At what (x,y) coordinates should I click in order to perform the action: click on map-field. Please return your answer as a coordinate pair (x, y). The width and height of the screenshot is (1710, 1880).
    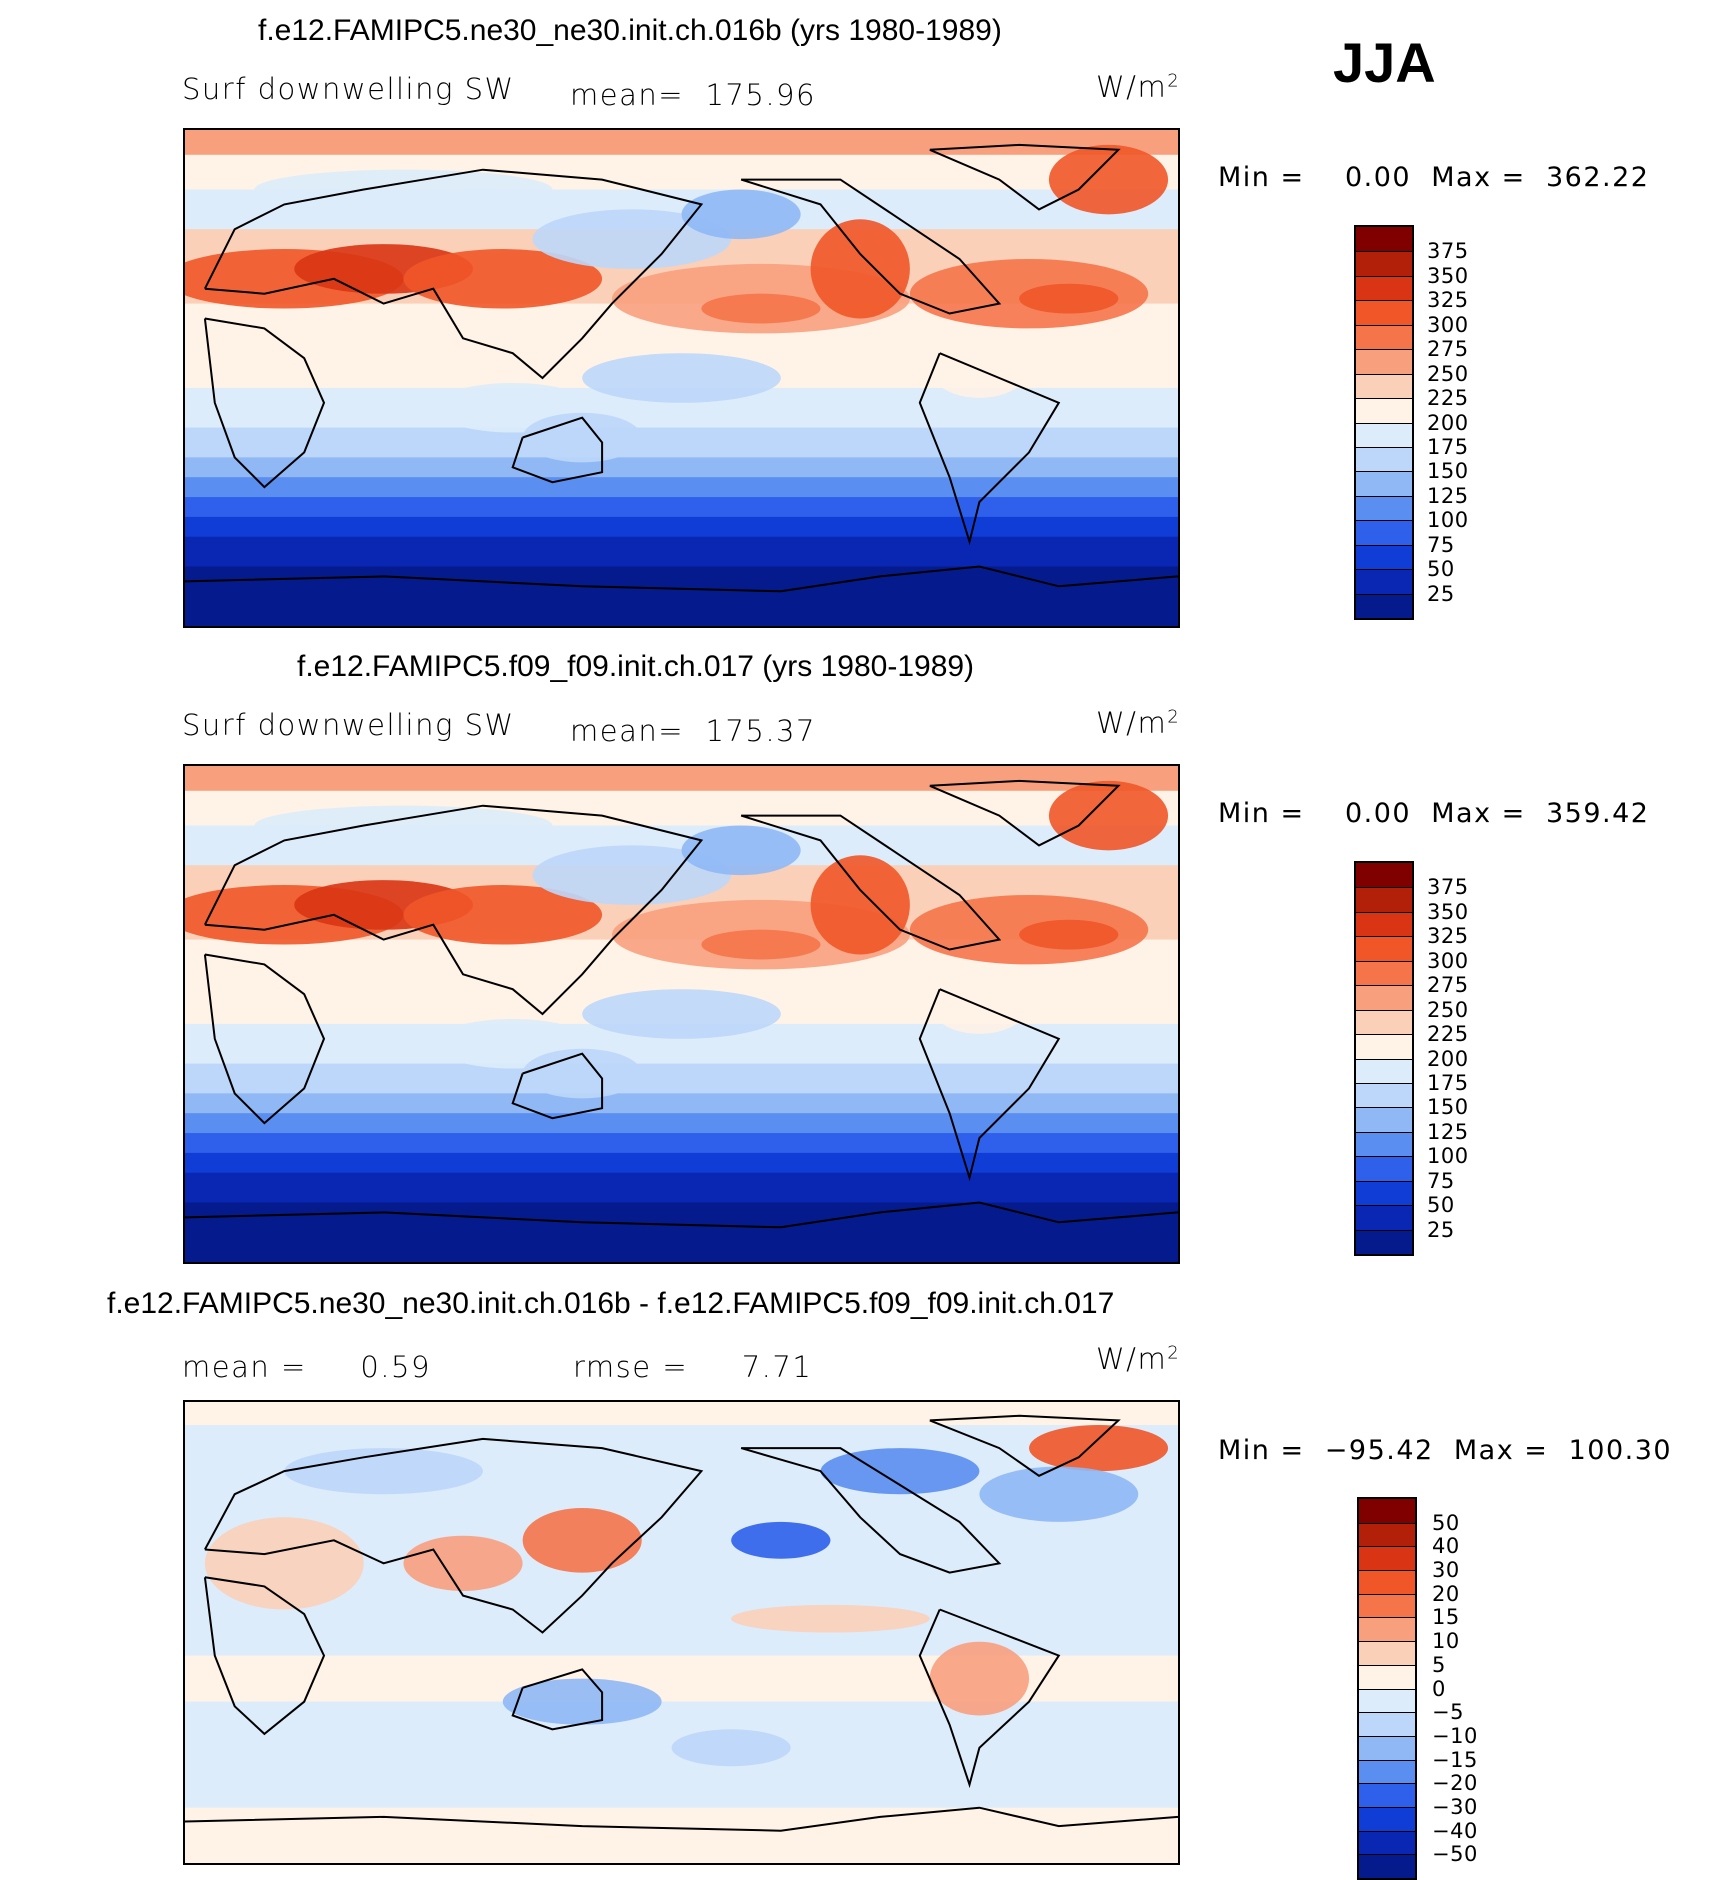
    Looking at the image, I should click on (681, 1632).